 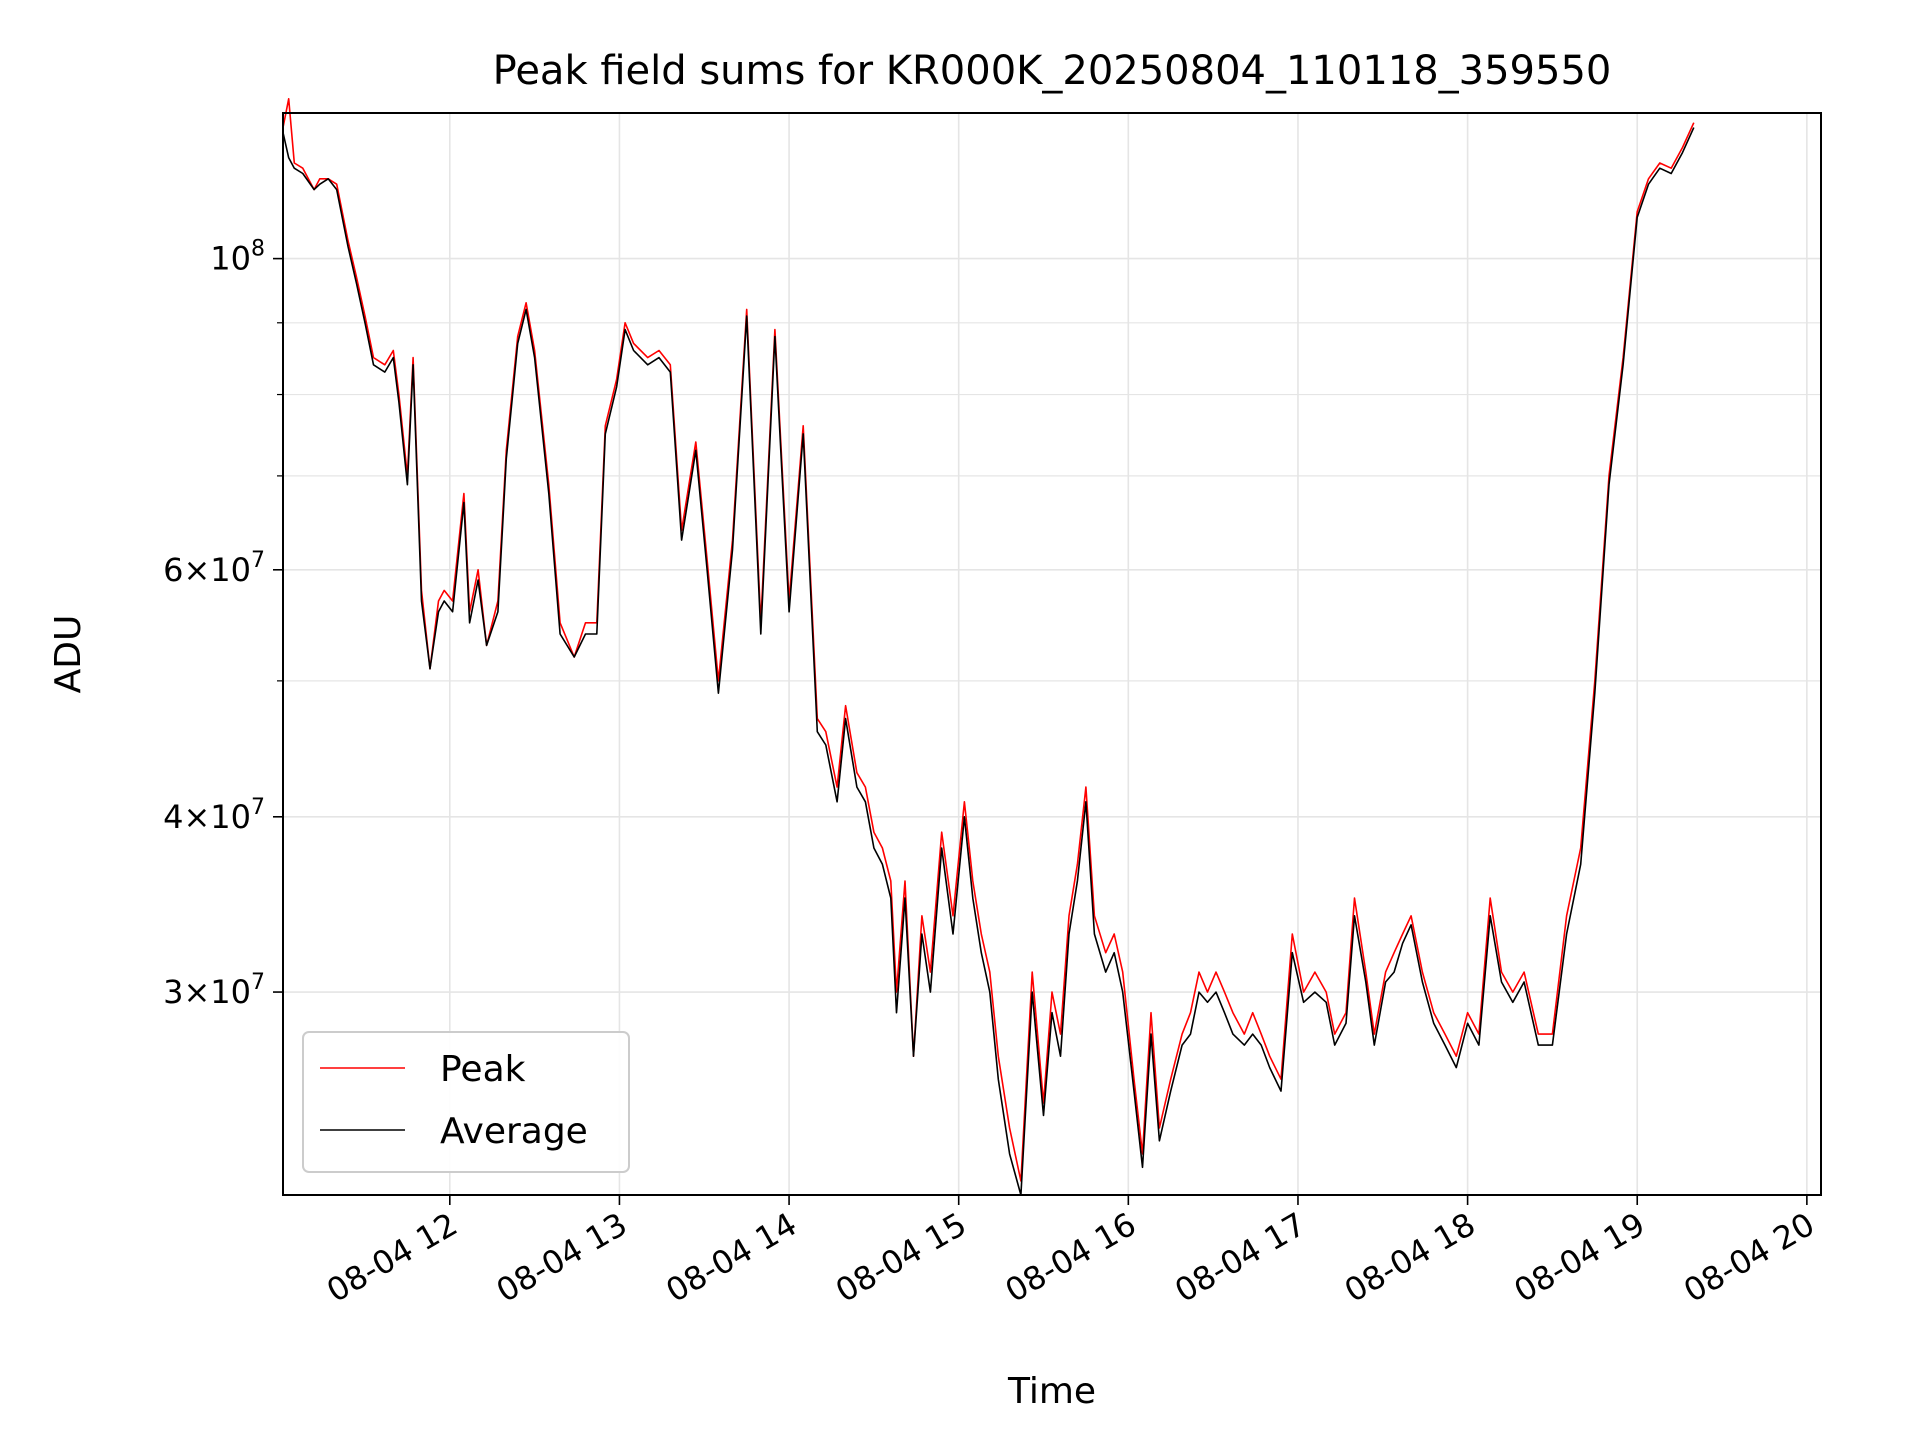 What do you see at coordinates (214, 990) in the screenshot?
I see `y-tick-label: 3×107` at bounding box center [214, 990].